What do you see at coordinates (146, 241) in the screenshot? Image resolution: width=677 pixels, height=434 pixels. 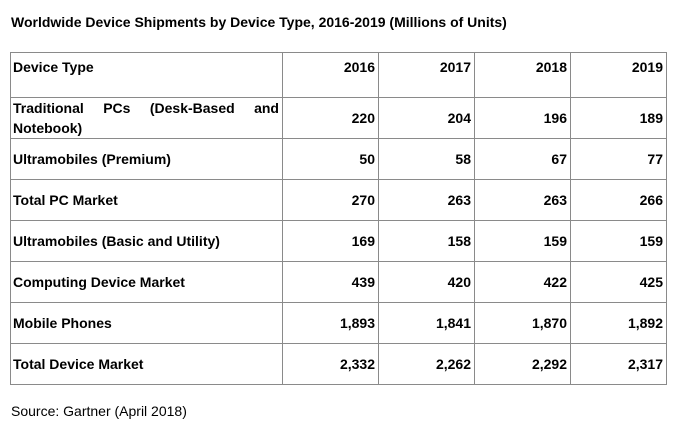 I see `row-label: Ultramobiles (Basic and Utility)` at bounding box center [146, 241].